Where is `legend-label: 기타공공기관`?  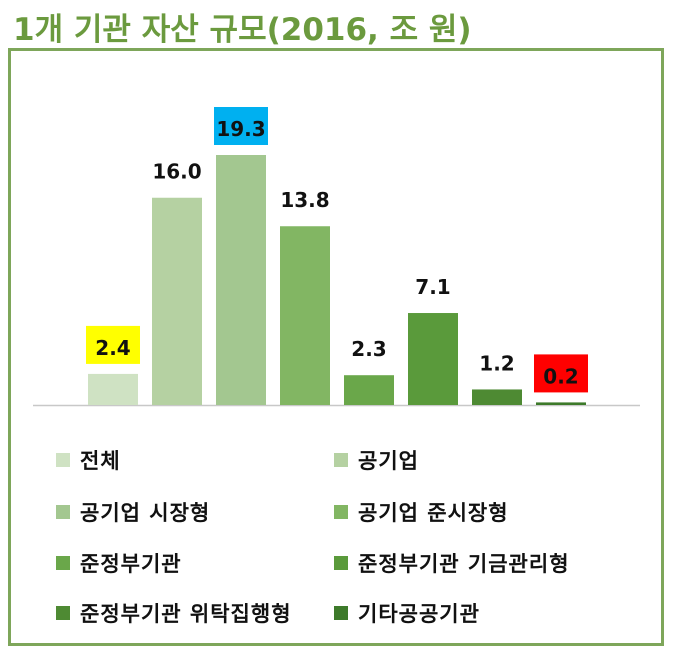 legend-label: 기타공공기관 is located at coordinates (419, 614).